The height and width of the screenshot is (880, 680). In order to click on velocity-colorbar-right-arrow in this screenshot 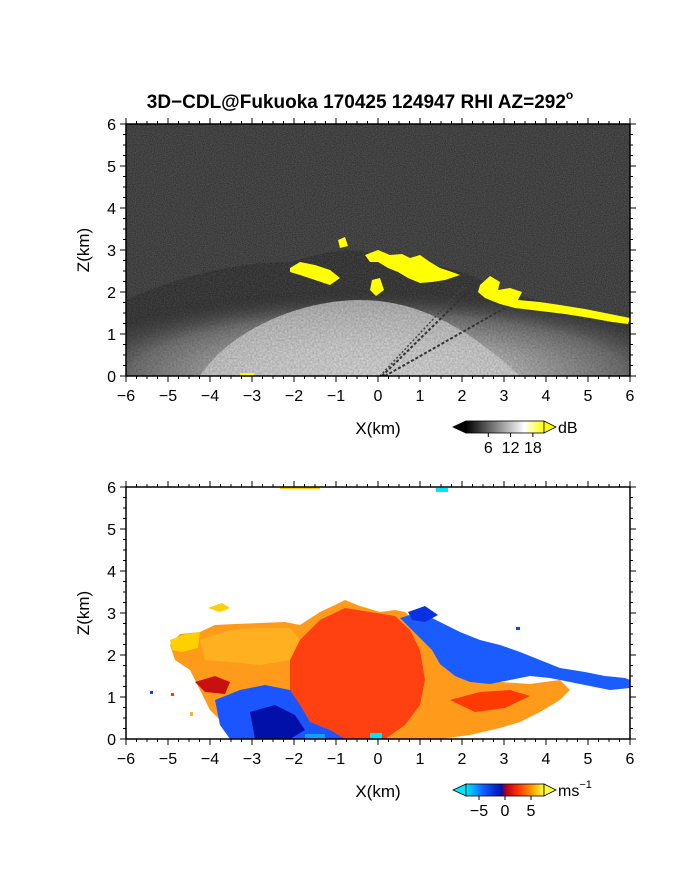, I will do `click(550, 790)`.